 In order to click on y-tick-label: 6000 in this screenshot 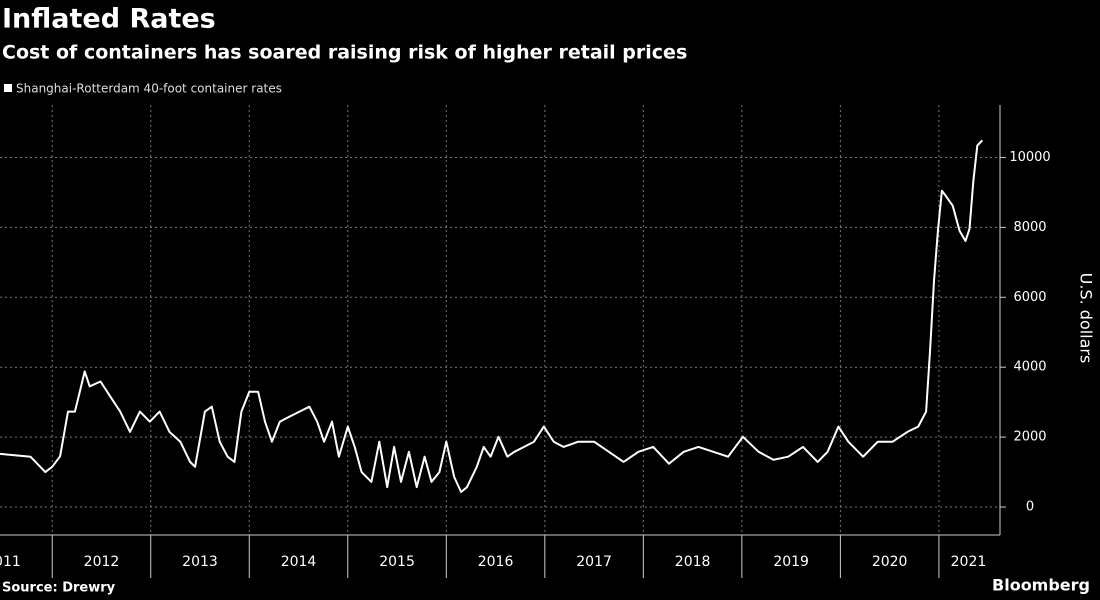, I will do `click(1029, 297)`.